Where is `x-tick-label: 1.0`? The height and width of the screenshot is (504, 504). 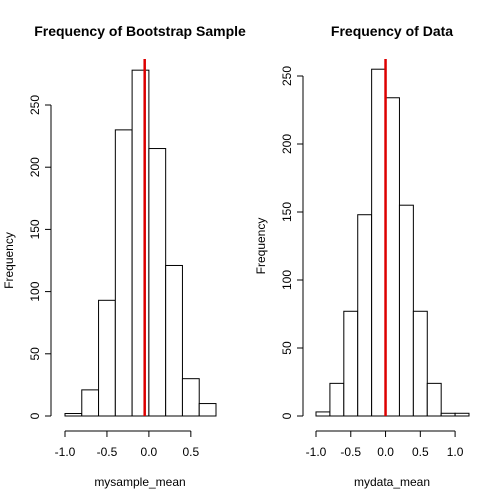 x-tick-label: 1.0 is located at coordinates (455, 452).